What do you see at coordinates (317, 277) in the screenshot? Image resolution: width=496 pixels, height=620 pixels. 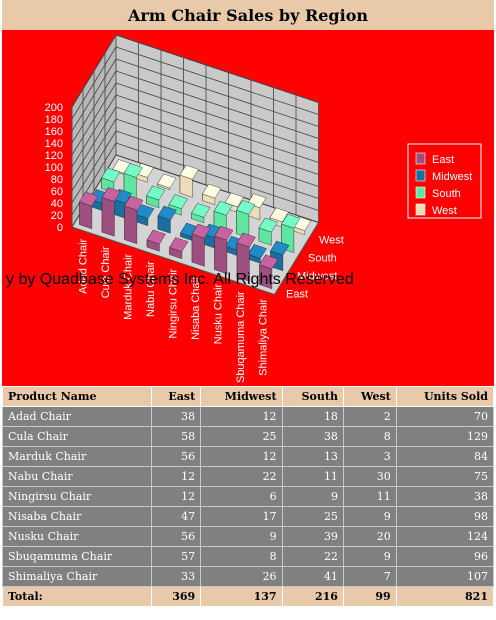 I see `depth-axis-label: Midwest` at bounding box center [317, 277].